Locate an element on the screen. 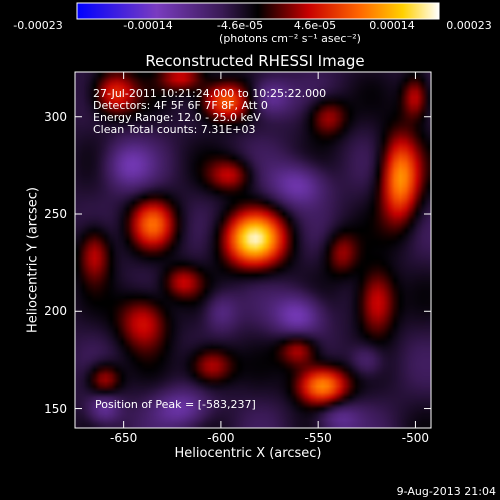  x-tick-label: -600 is located at coordinates (221, 438).